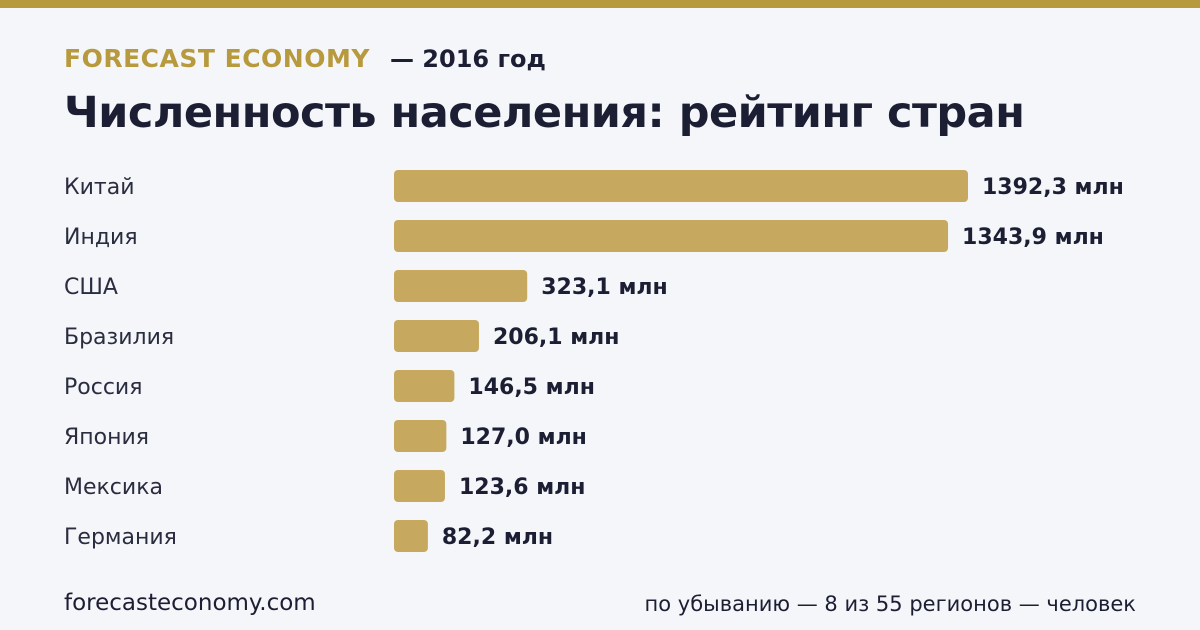 The width and height of the screenshot is (1200, 630). I want to click on value-label: 82,2 млн, so click(497, 537).